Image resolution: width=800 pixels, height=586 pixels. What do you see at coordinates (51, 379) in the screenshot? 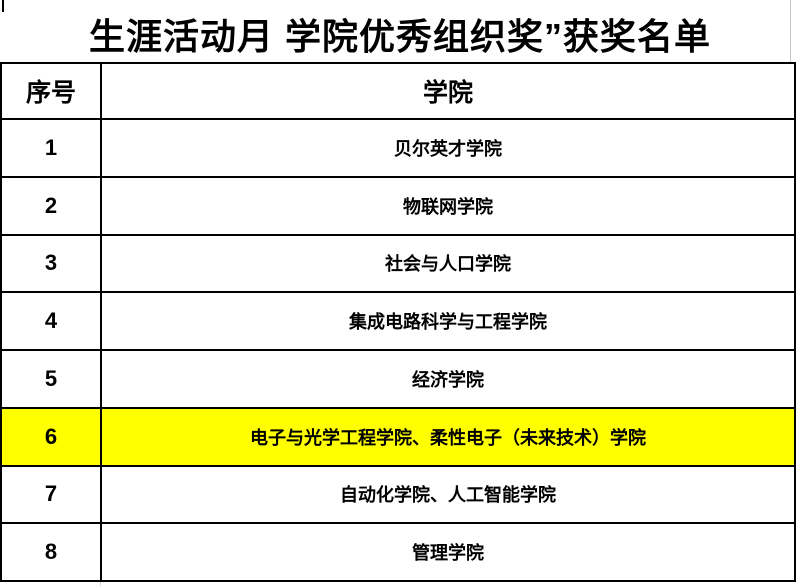
I see `row-number-cell: 5` at bounding box center [51, 379].